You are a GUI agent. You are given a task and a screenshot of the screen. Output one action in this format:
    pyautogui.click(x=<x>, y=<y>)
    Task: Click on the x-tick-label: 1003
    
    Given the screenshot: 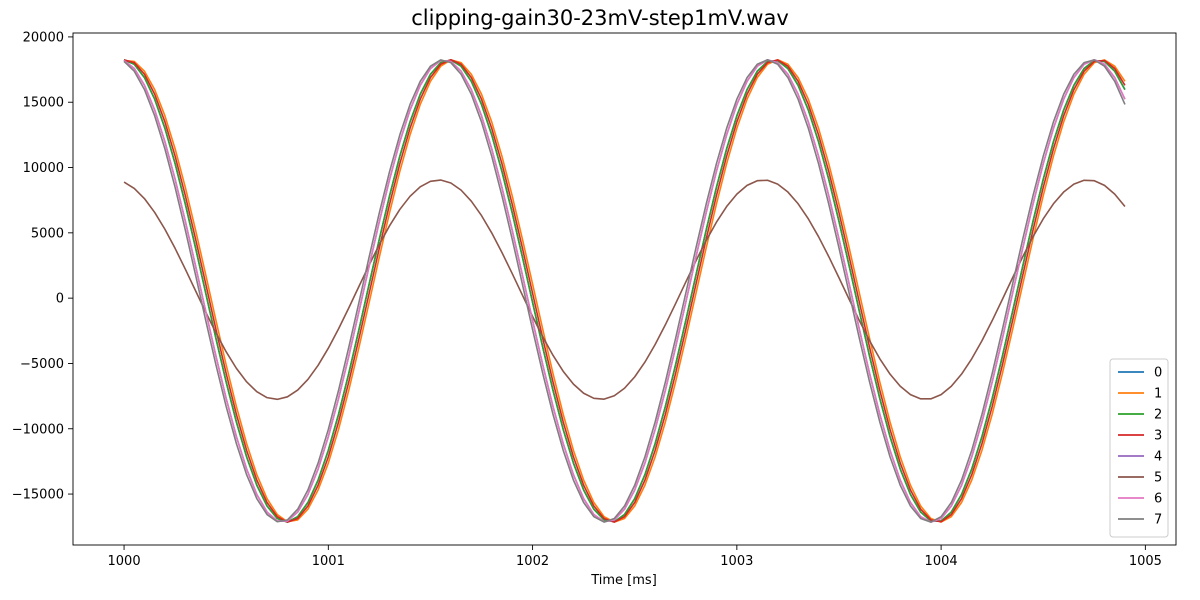 What is the action you would take?
    pyautogui.click(x=736, y=561)
    